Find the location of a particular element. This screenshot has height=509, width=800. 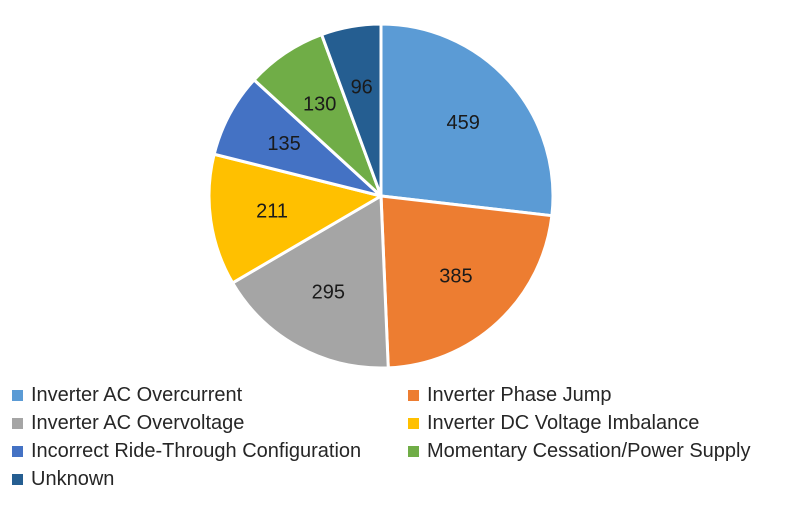

legend-label: Unknown is located at coordinates (73, 478).